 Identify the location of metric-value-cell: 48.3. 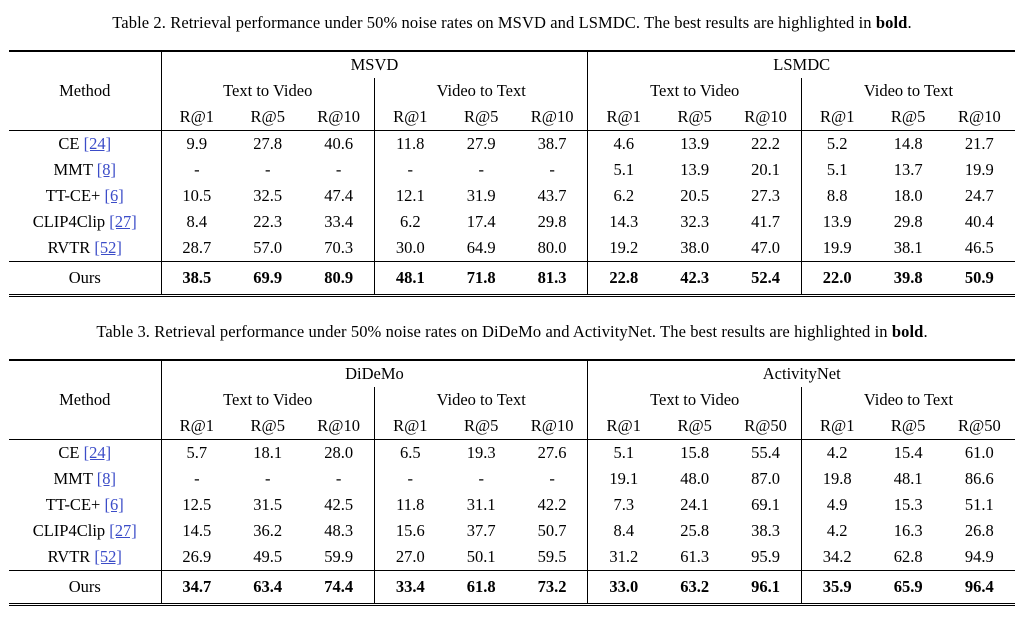
(339, 531).